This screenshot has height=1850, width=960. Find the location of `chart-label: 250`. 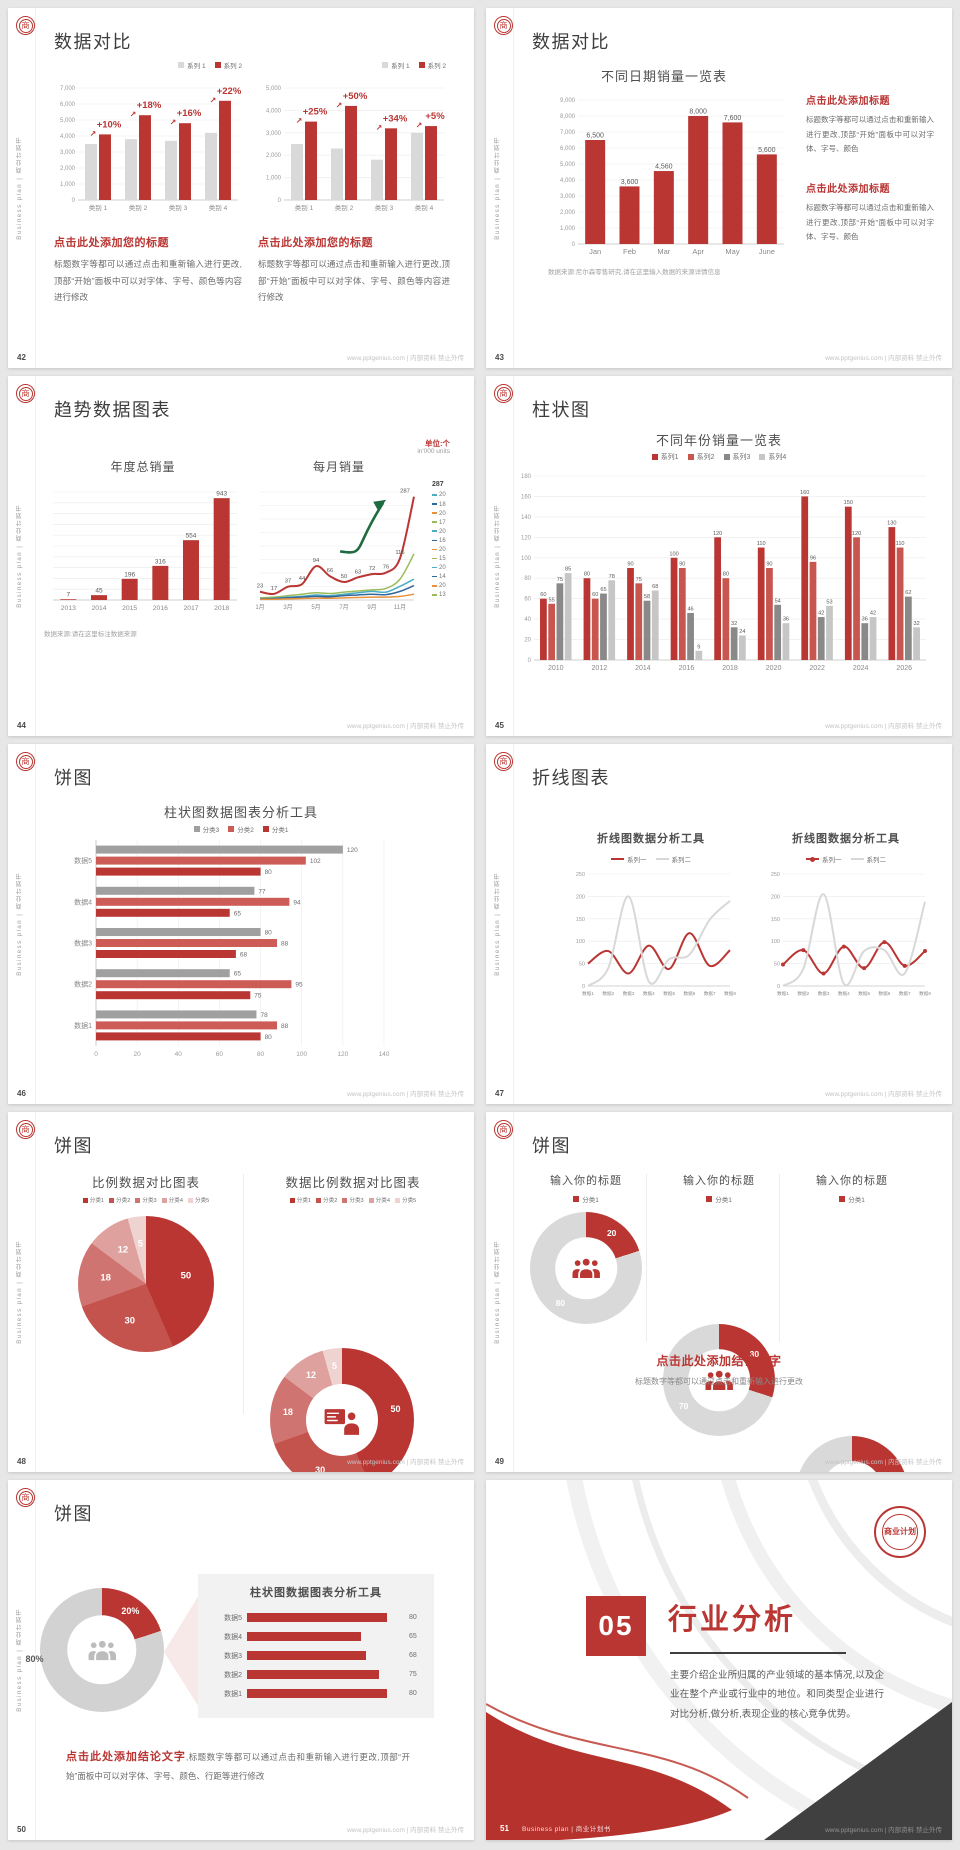

chart-label: 250 is located at coordinates (580, 875).